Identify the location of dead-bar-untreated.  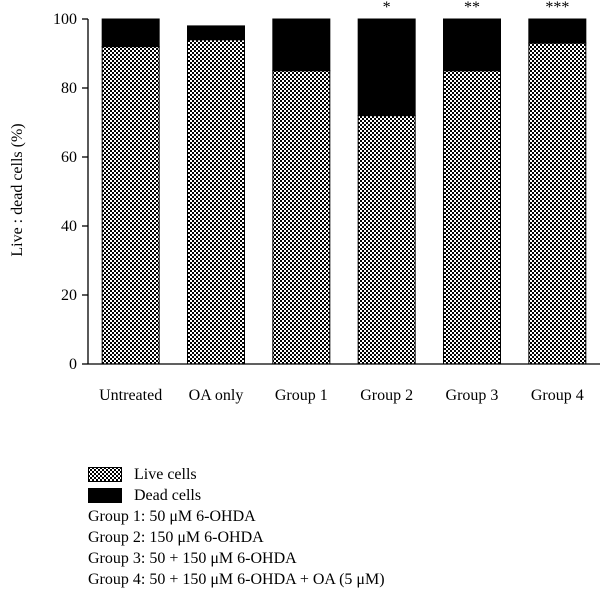
(130, 33).